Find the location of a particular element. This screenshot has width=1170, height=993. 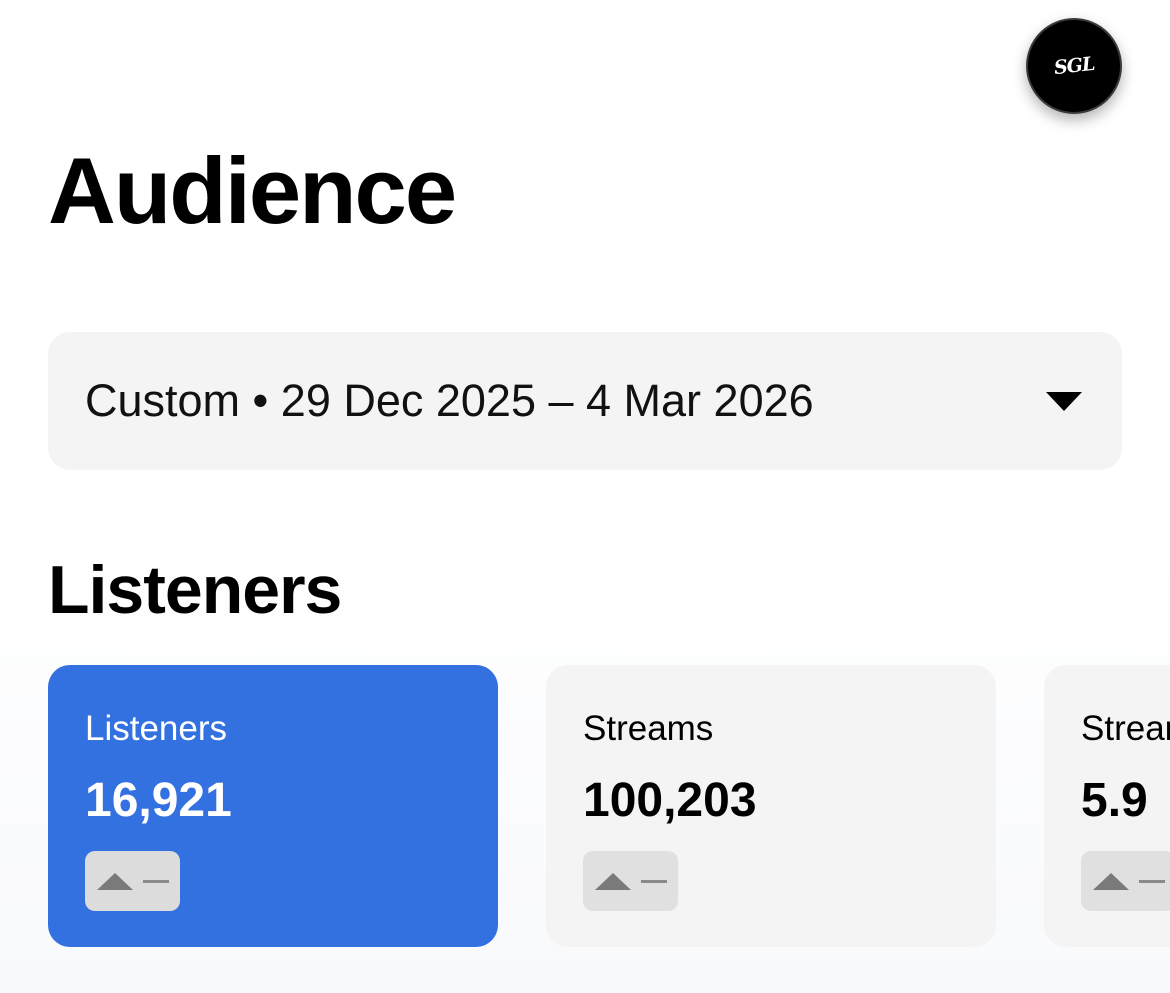

metric-card-label: Streams is located at coordinates (648, 728).